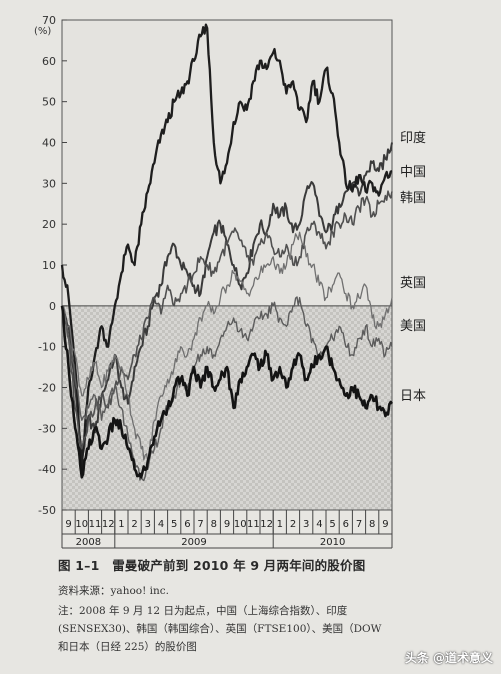  Describe the element at coordinates (47, 347) in the screenshot. I see `y-tick-label: -10` at that location.